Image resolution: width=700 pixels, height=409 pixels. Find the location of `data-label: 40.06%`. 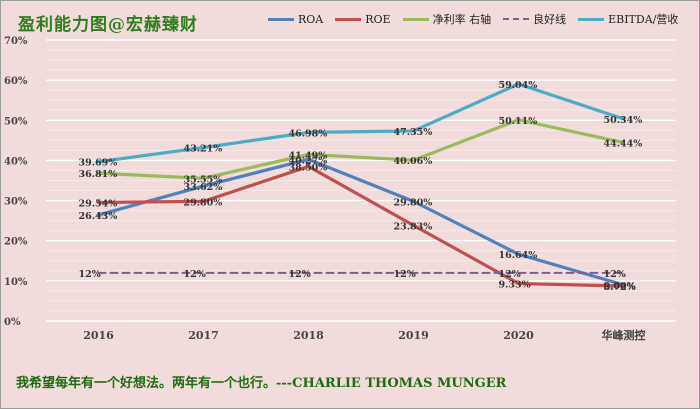

data-label: 40.06% is located at coordinates (413, 161).